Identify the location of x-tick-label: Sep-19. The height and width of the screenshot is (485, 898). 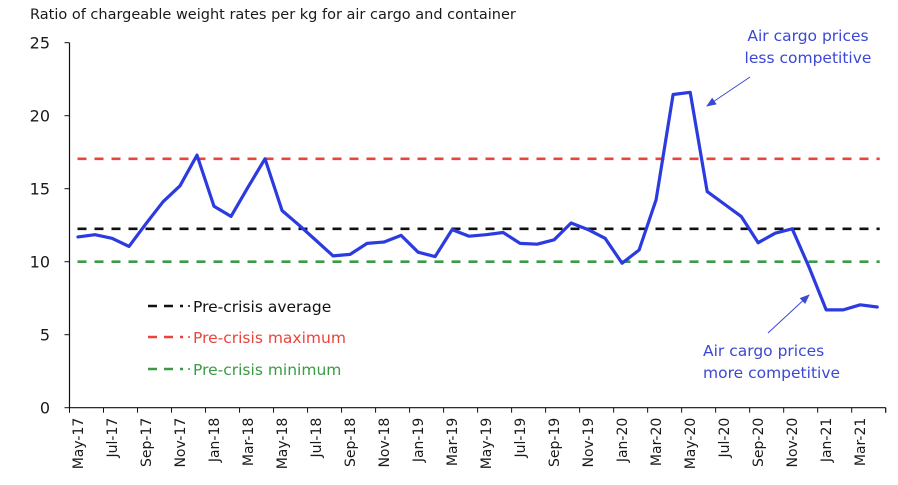
(555, 442).